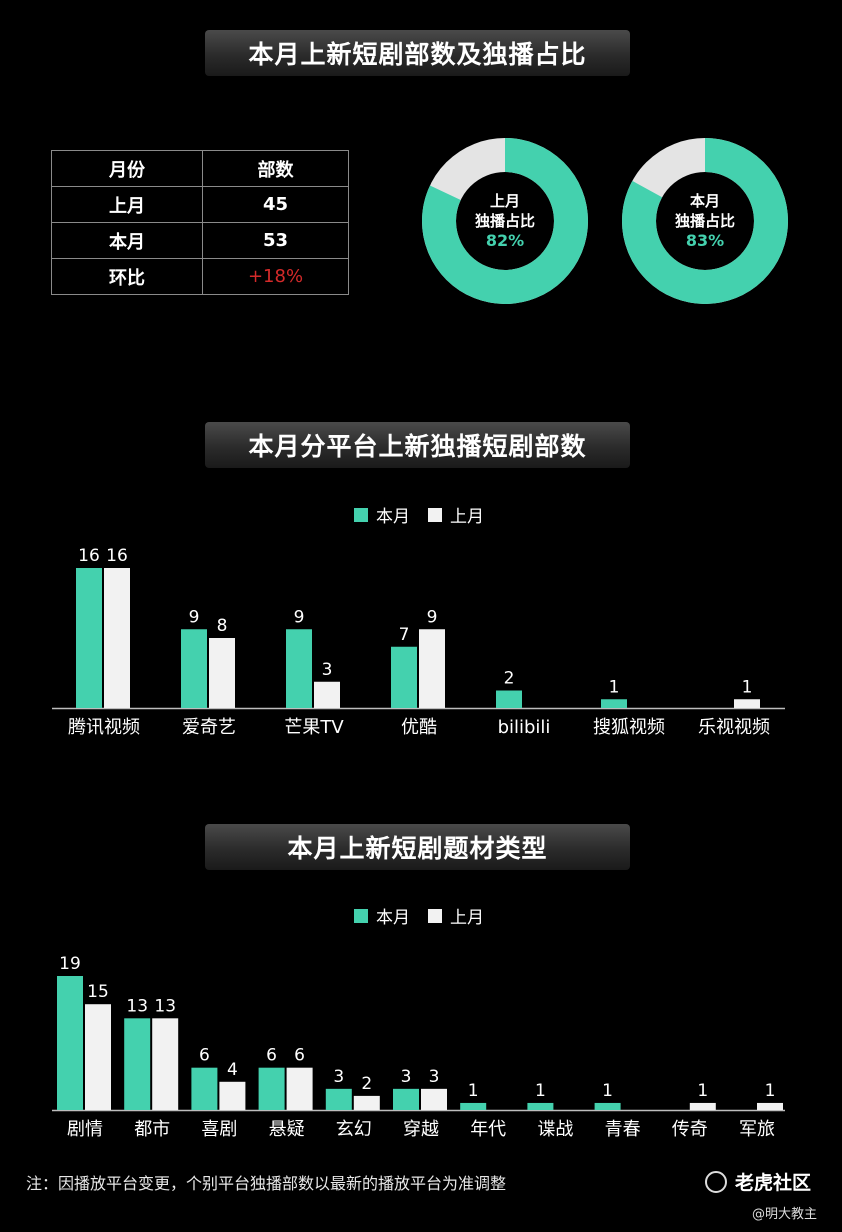 Image resolution: width=842 pixels, height=1232 pixels. Describe the element at coordinates (152, 1129) in the screenshot. I see `category-label: 都市` at that location.